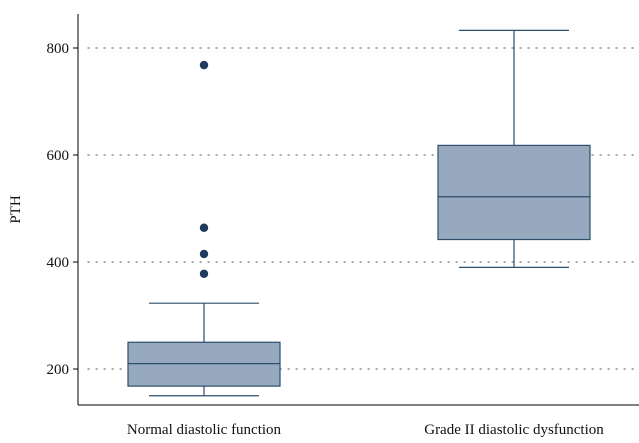 This screenshot has height=443, width=639. I want to click on y-tick-label: 400, so click(58, 263).